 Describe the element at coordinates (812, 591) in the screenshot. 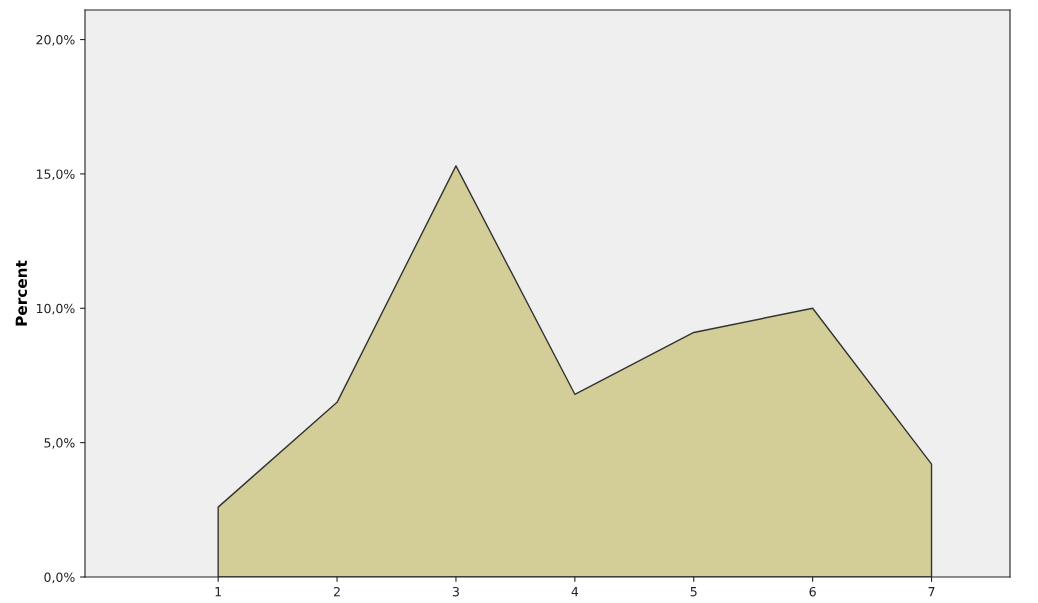

I see `x-tick-label: 6` at that location.